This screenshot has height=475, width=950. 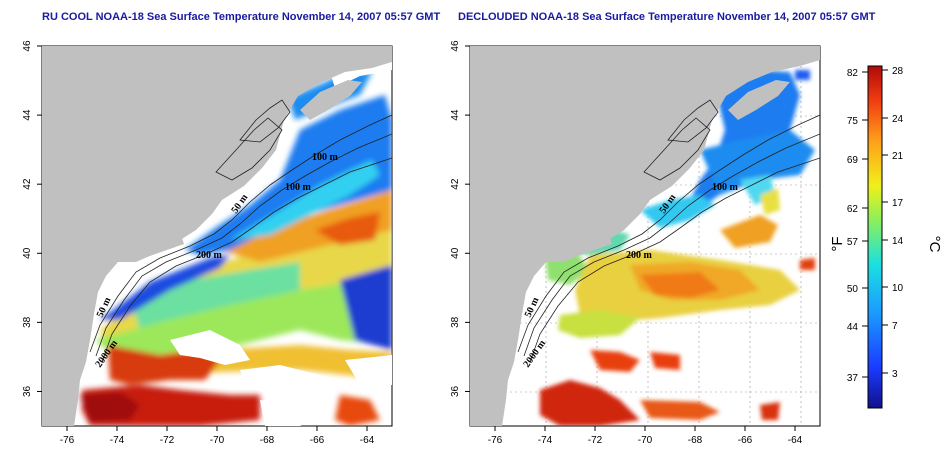 What do you see at coordinates (898, 288) in the screenshot?
I see `colorbar-c-tick-label: 10` at bounding box center [898, 288].